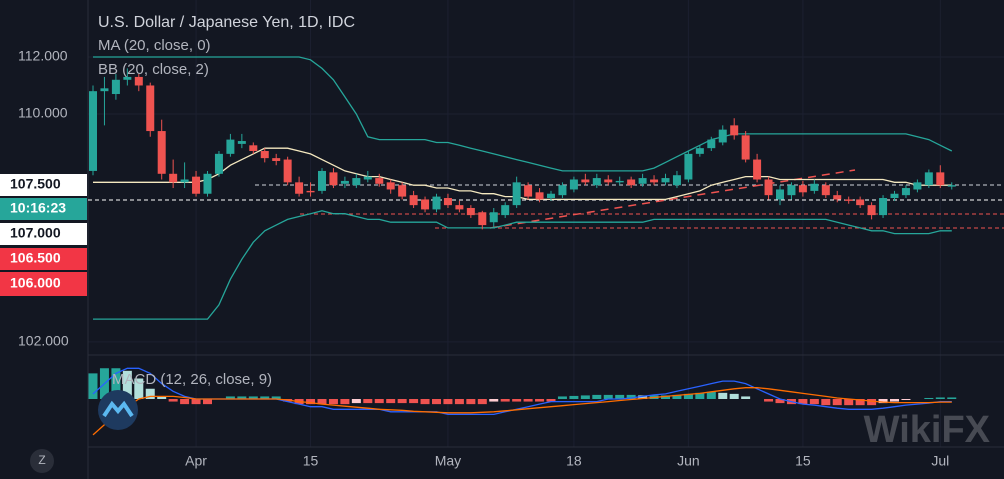 The height and width of the screenshot is (479, 1004). What do you see at coordinates (118, 409) in the screenshot?
I see `logo-mark` at bounding box center [118, 409].